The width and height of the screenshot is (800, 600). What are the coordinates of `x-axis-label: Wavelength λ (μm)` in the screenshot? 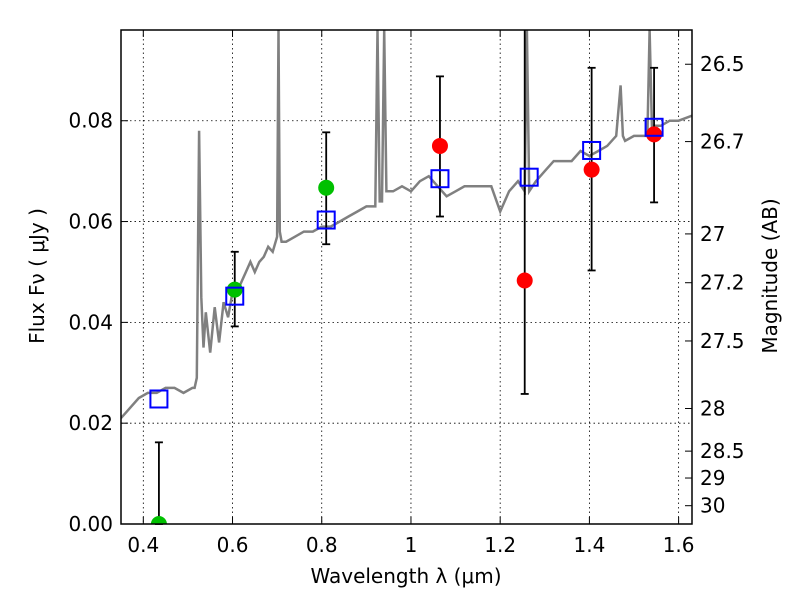 It's located at (405, 576).